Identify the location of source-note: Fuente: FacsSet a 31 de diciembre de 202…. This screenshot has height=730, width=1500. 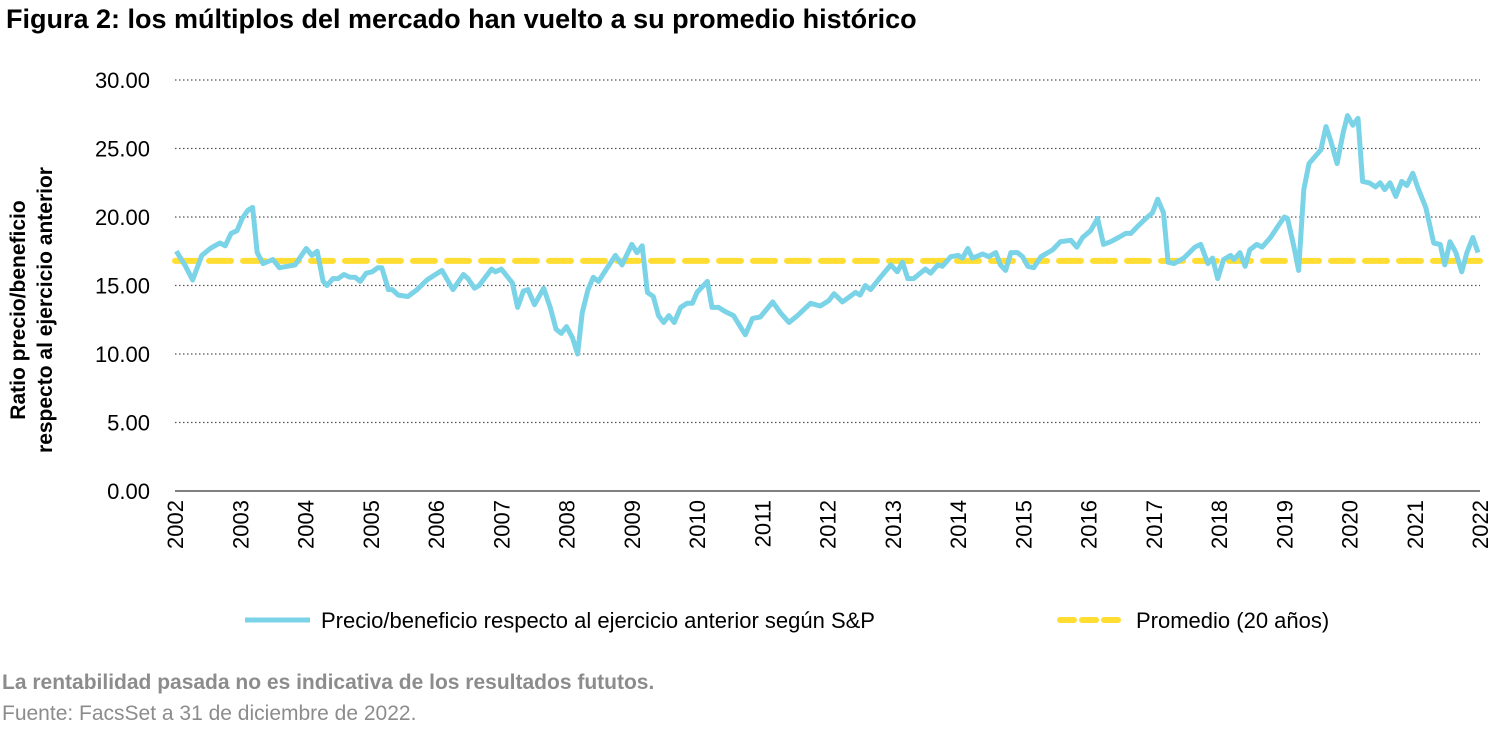
(209, 713).